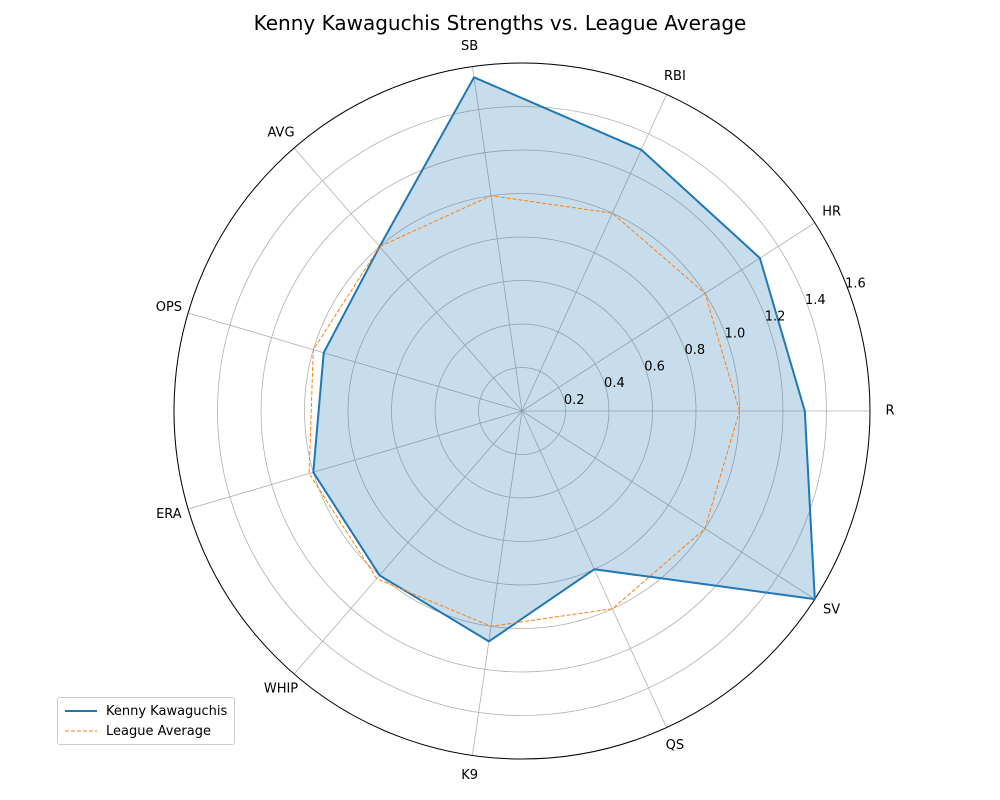 This screenshot has height=800, width=1000. What do you see at coordinates (654, 367) in the screenshot?
I see `radial-tick-label: 0.6` at bounding box center [654, 367].